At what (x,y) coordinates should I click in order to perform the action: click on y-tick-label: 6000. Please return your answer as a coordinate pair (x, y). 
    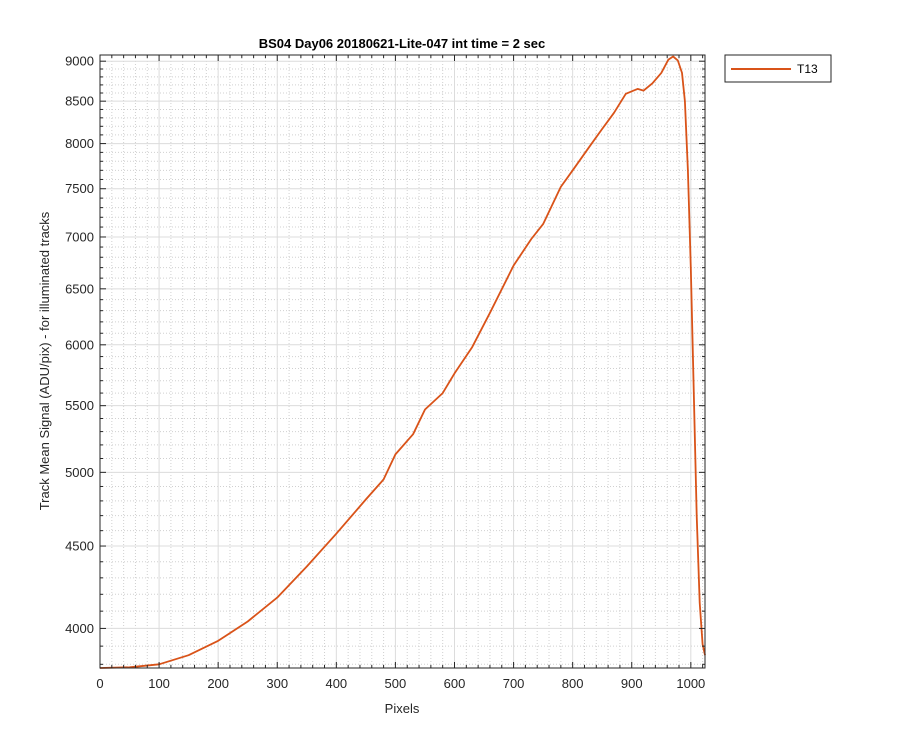
    Looking at the image, I should click on (79, 344).